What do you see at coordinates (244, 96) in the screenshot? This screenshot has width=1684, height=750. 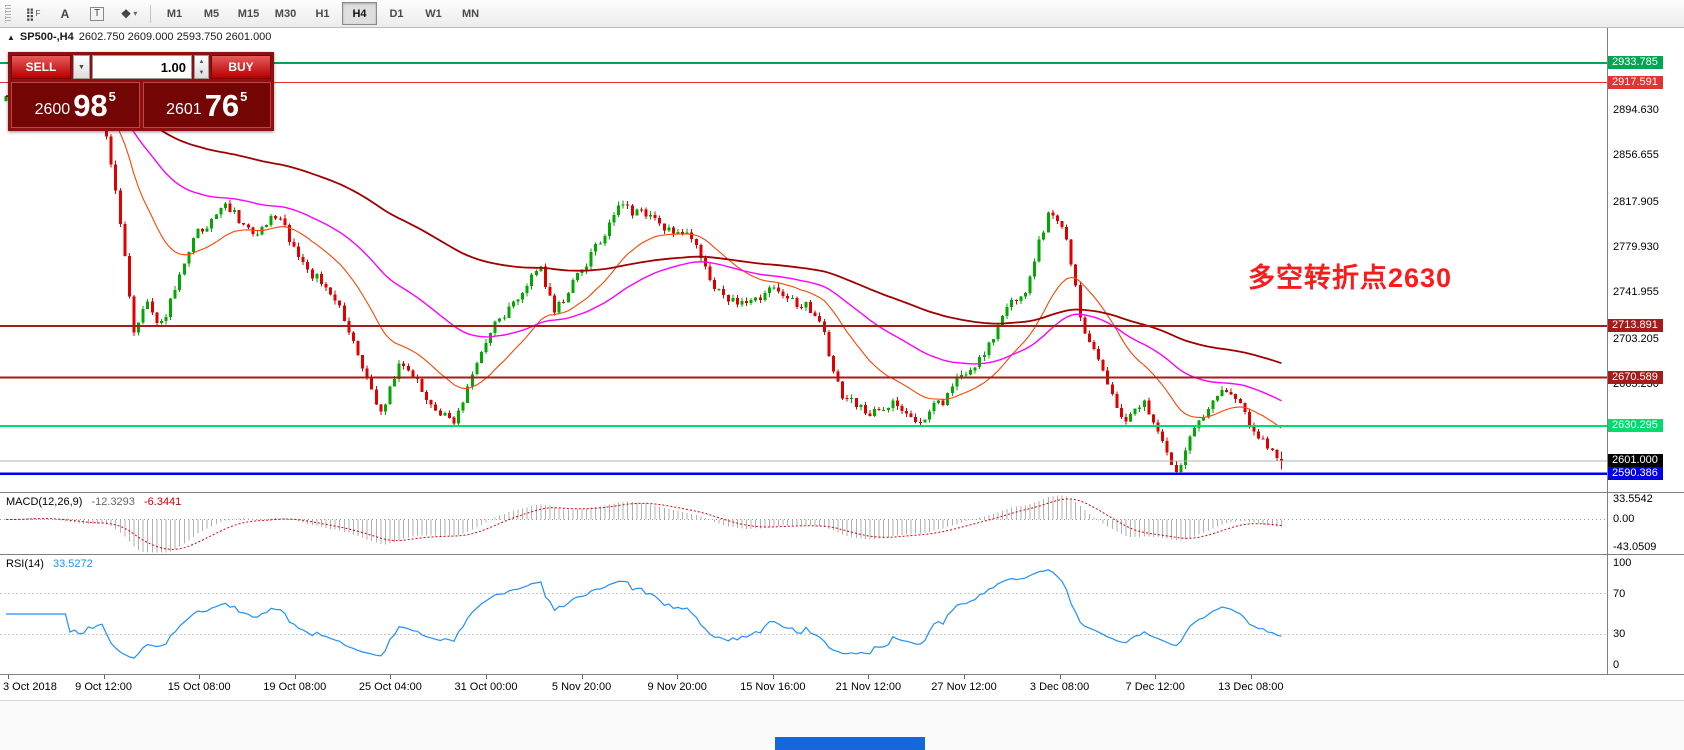 I see `buy-price-pip-sup: 5` at bounding box center [244, 96].